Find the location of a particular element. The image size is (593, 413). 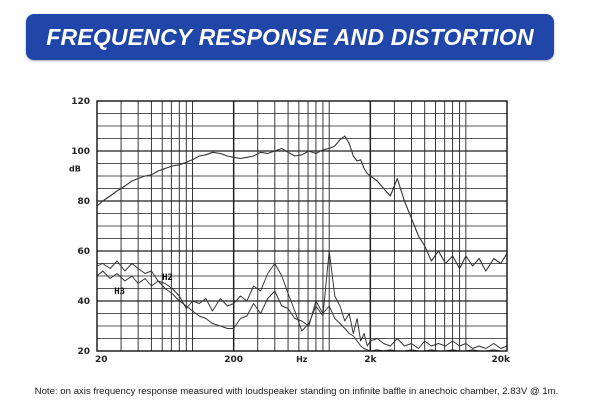

y-tick-label: 40 is located at coordinates (83, 302).